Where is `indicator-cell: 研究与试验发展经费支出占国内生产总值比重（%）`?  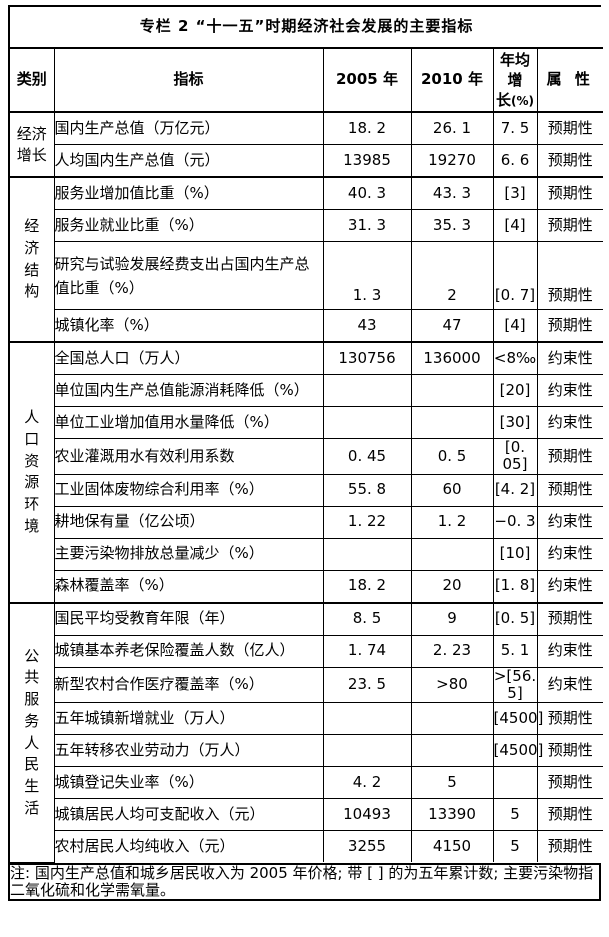 indicator-cell: 研究与试验发展经费支出占国内生产总值比重（%） is located at coordinates (189, 275).